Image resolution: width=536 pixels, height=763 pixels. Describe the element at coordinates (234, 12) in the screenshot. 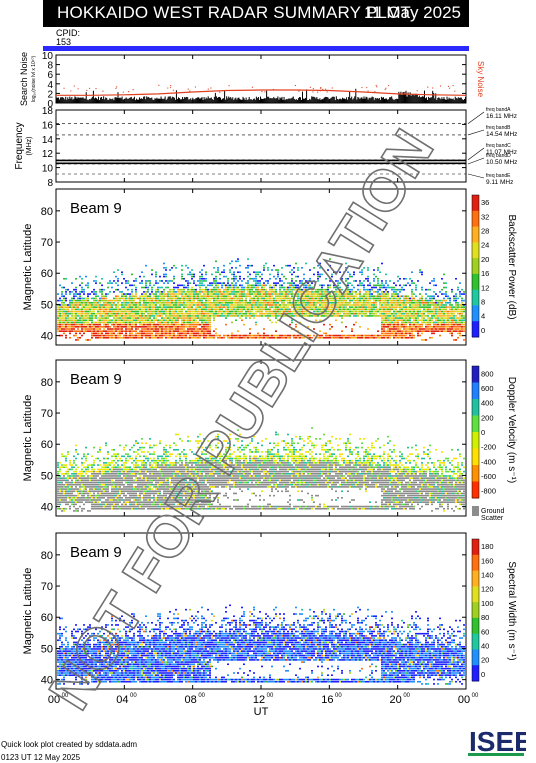

I see `plot-title: HOKKAIDO WEST RADAR SUMMARY PLOT` at that location.